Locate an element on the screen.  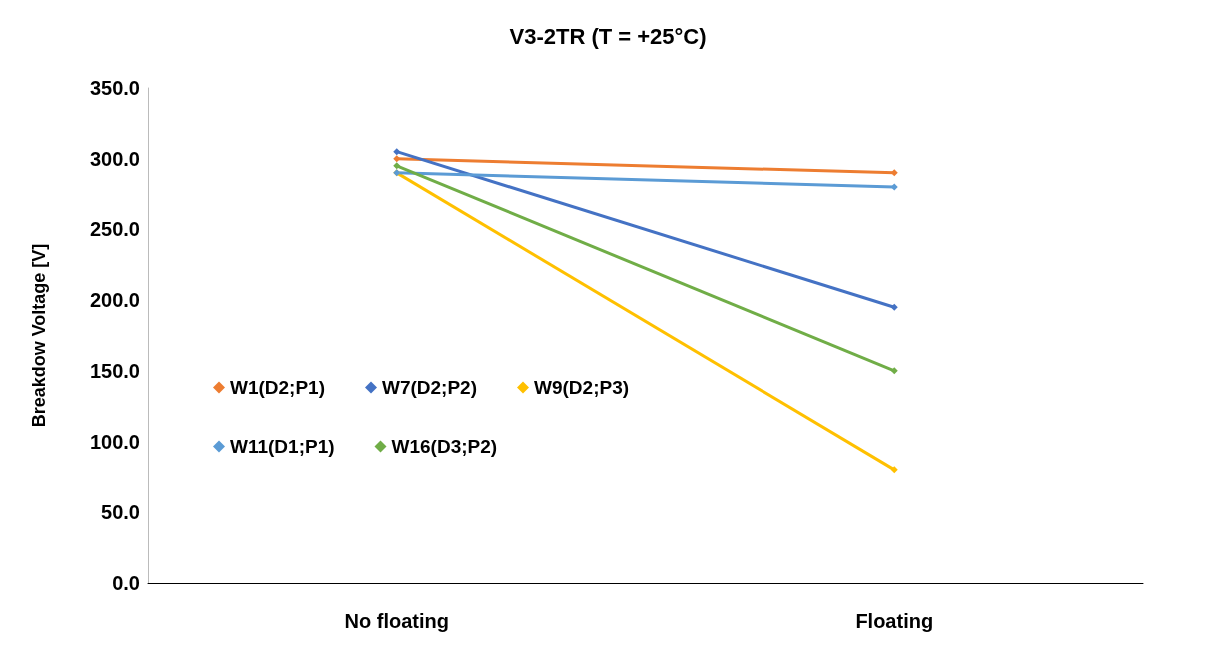
y-tick-label: 350.0 is located at coordinates (114, 88).